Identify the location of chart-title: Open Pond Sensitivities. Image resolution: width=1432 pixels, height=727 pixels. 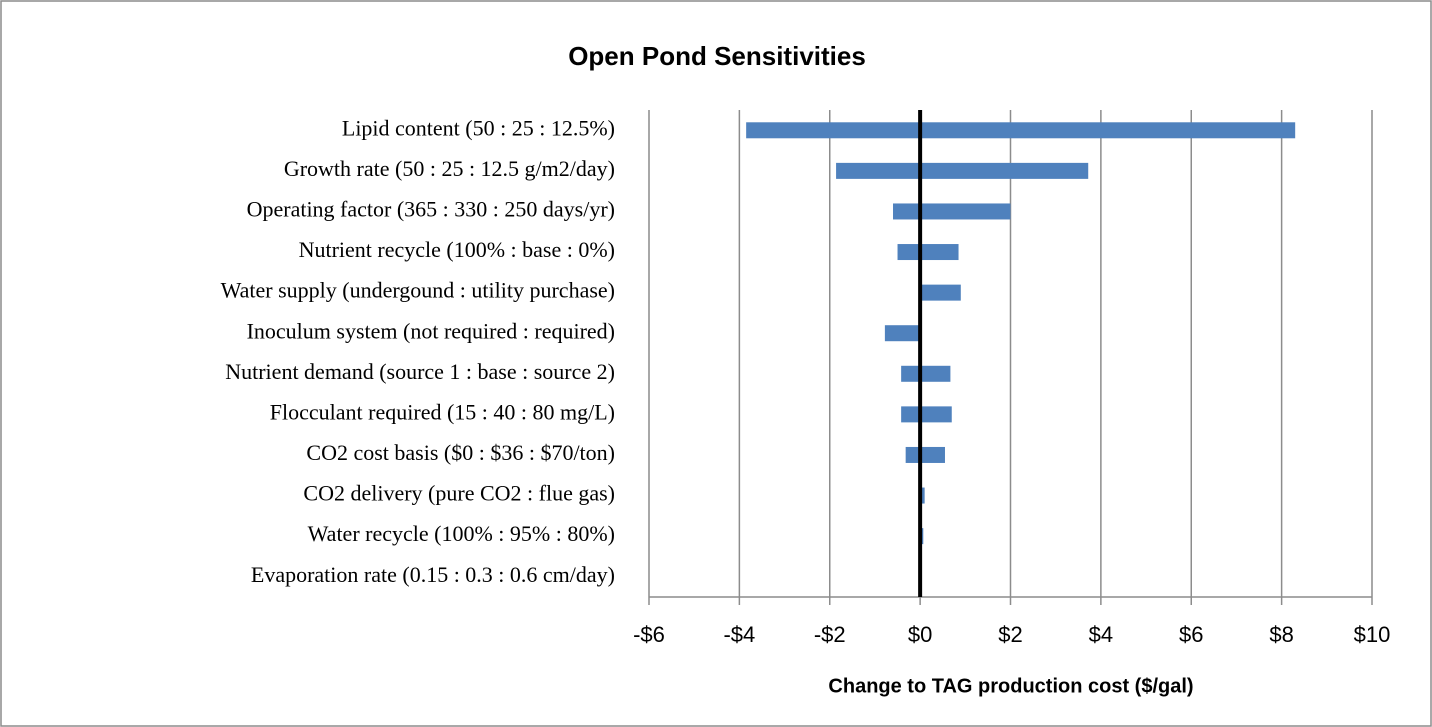
(717, 56).